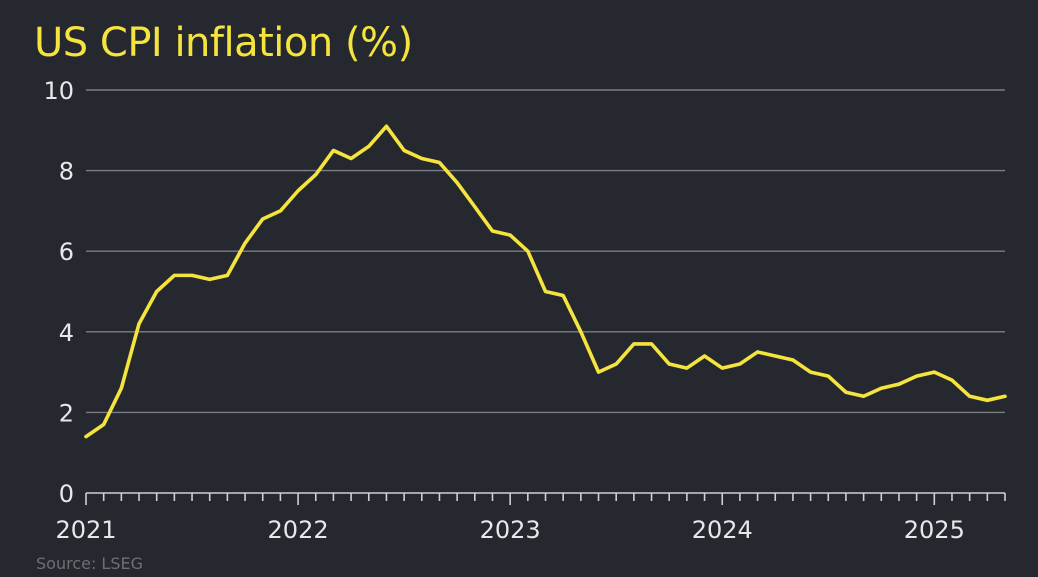 The height and width of the screenshot is (577, 1038). What do you see at coordinates (510, 530) in the screenshot?
I see `x-tick-label: 2023` at bounding box center [510, 530].